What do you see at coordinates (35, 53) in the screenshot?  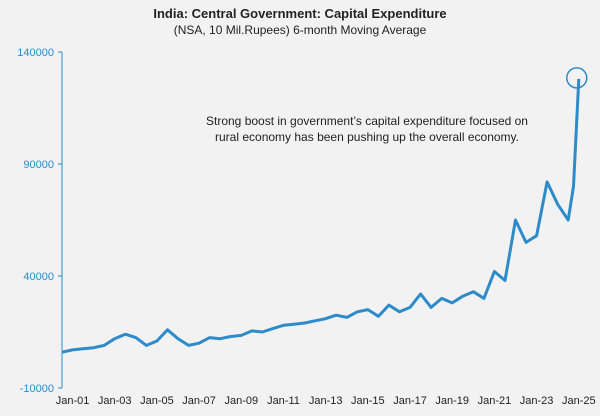 I see `y-tick-label: 140000` at bounding box center [35, 53].